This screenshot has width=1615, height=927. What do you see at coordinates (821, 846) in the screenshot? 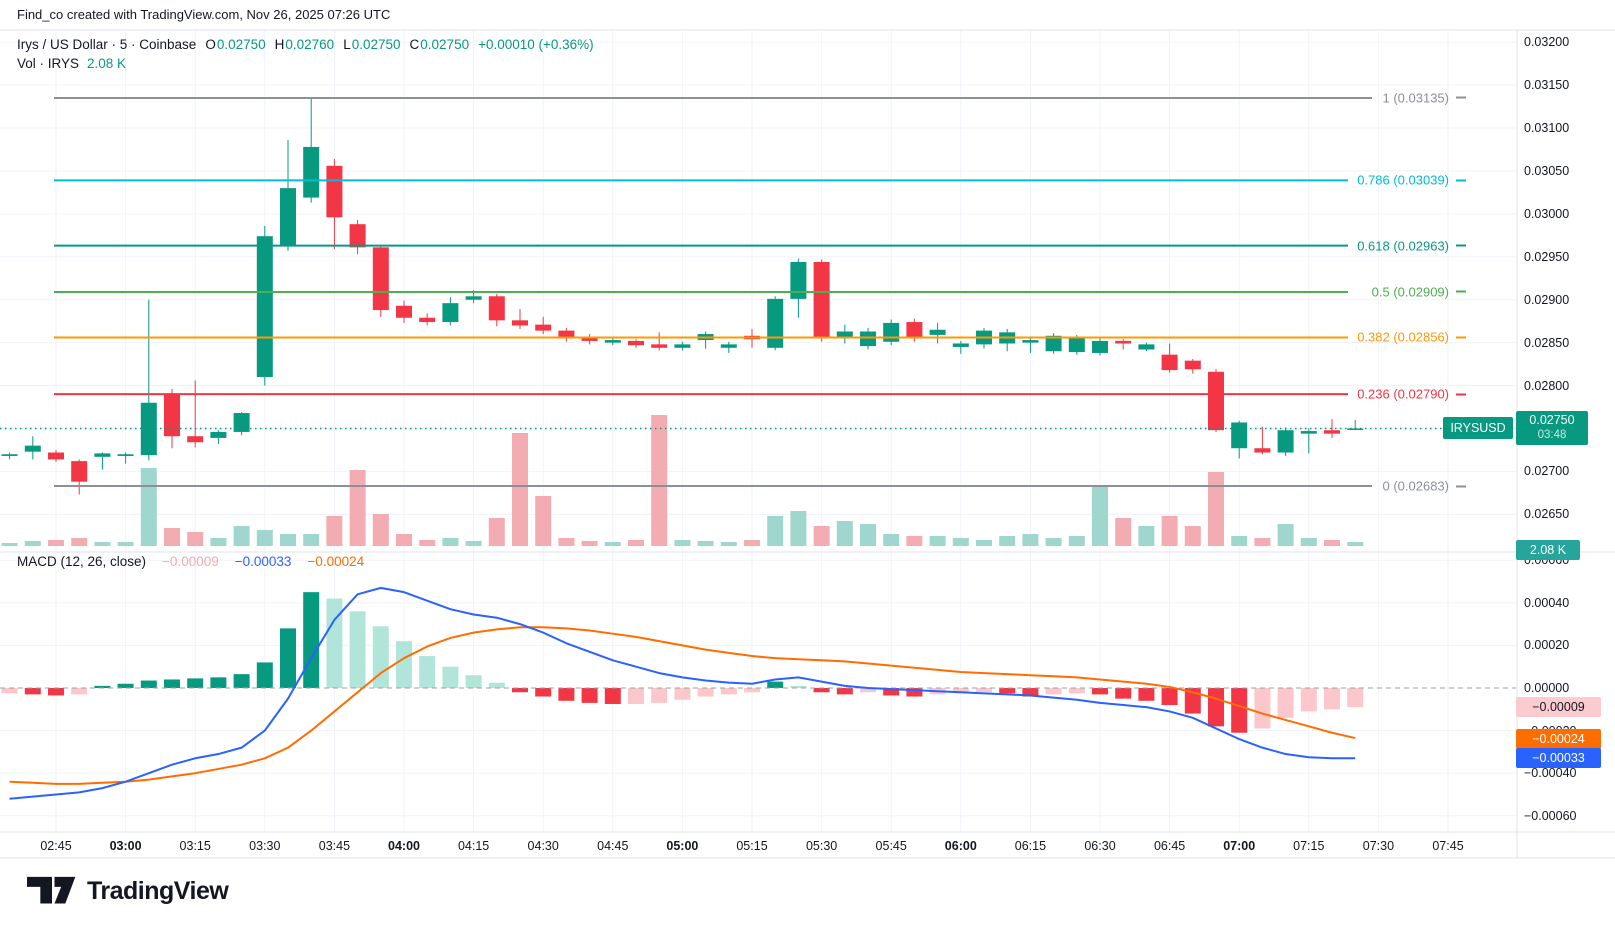
I see `time-axis-label: 05:30` at bounding box center [821, 846].